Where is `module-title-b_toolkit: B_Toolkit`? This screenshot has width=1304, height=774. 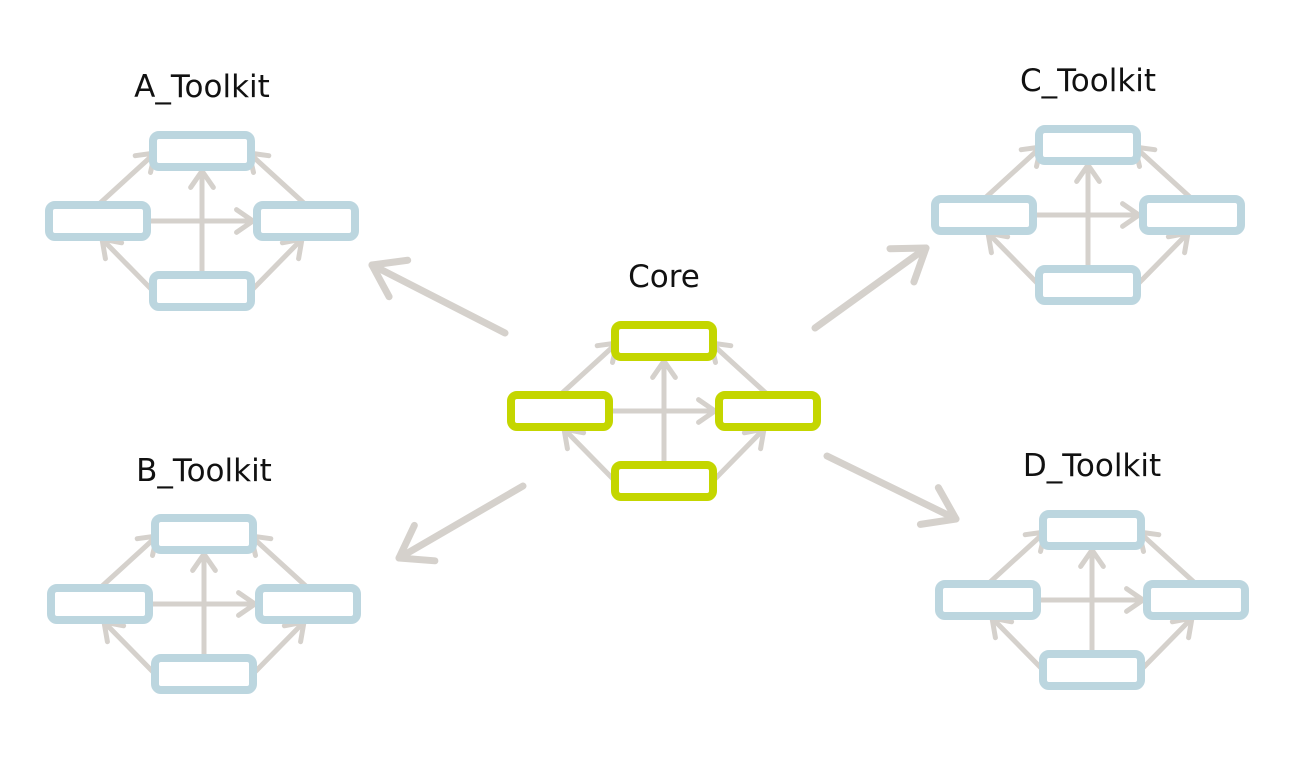
module-title-b_toolkit: B_Toolkit is located at coordinates (204, 471).